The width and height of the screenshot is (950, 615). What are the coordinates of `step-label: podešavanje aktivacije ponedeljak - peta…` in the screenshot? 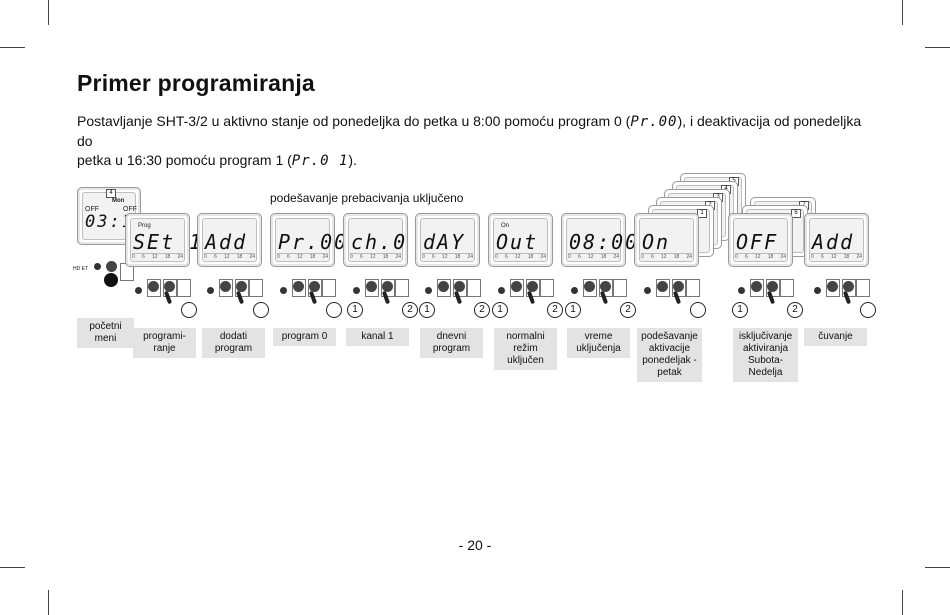 It's located at (669, 355).